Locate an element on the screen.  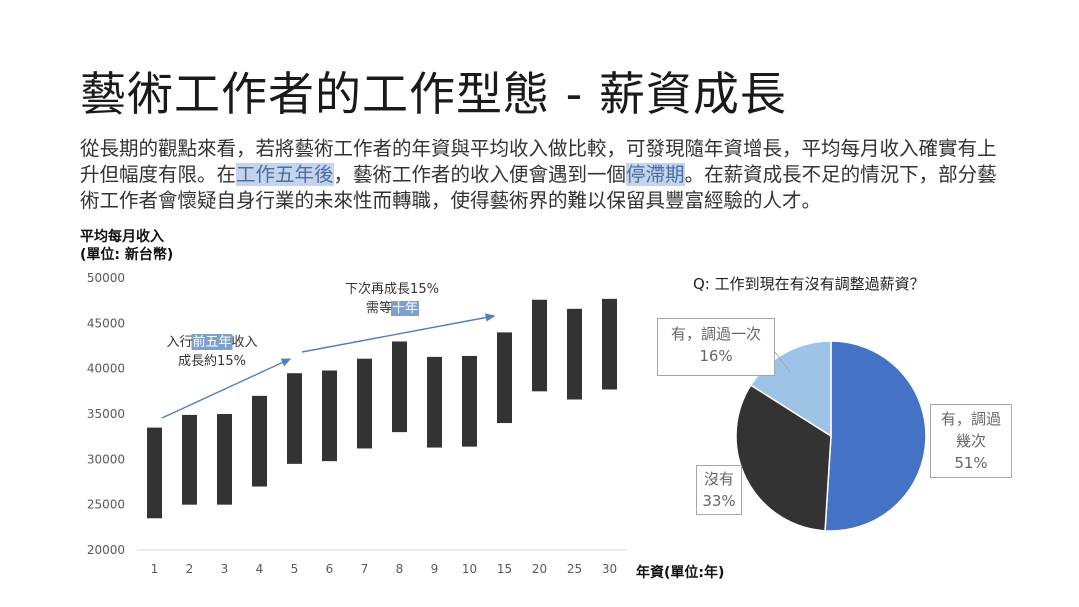
pie-pct-yes-several: 51% is located at coordinates (971, 463).